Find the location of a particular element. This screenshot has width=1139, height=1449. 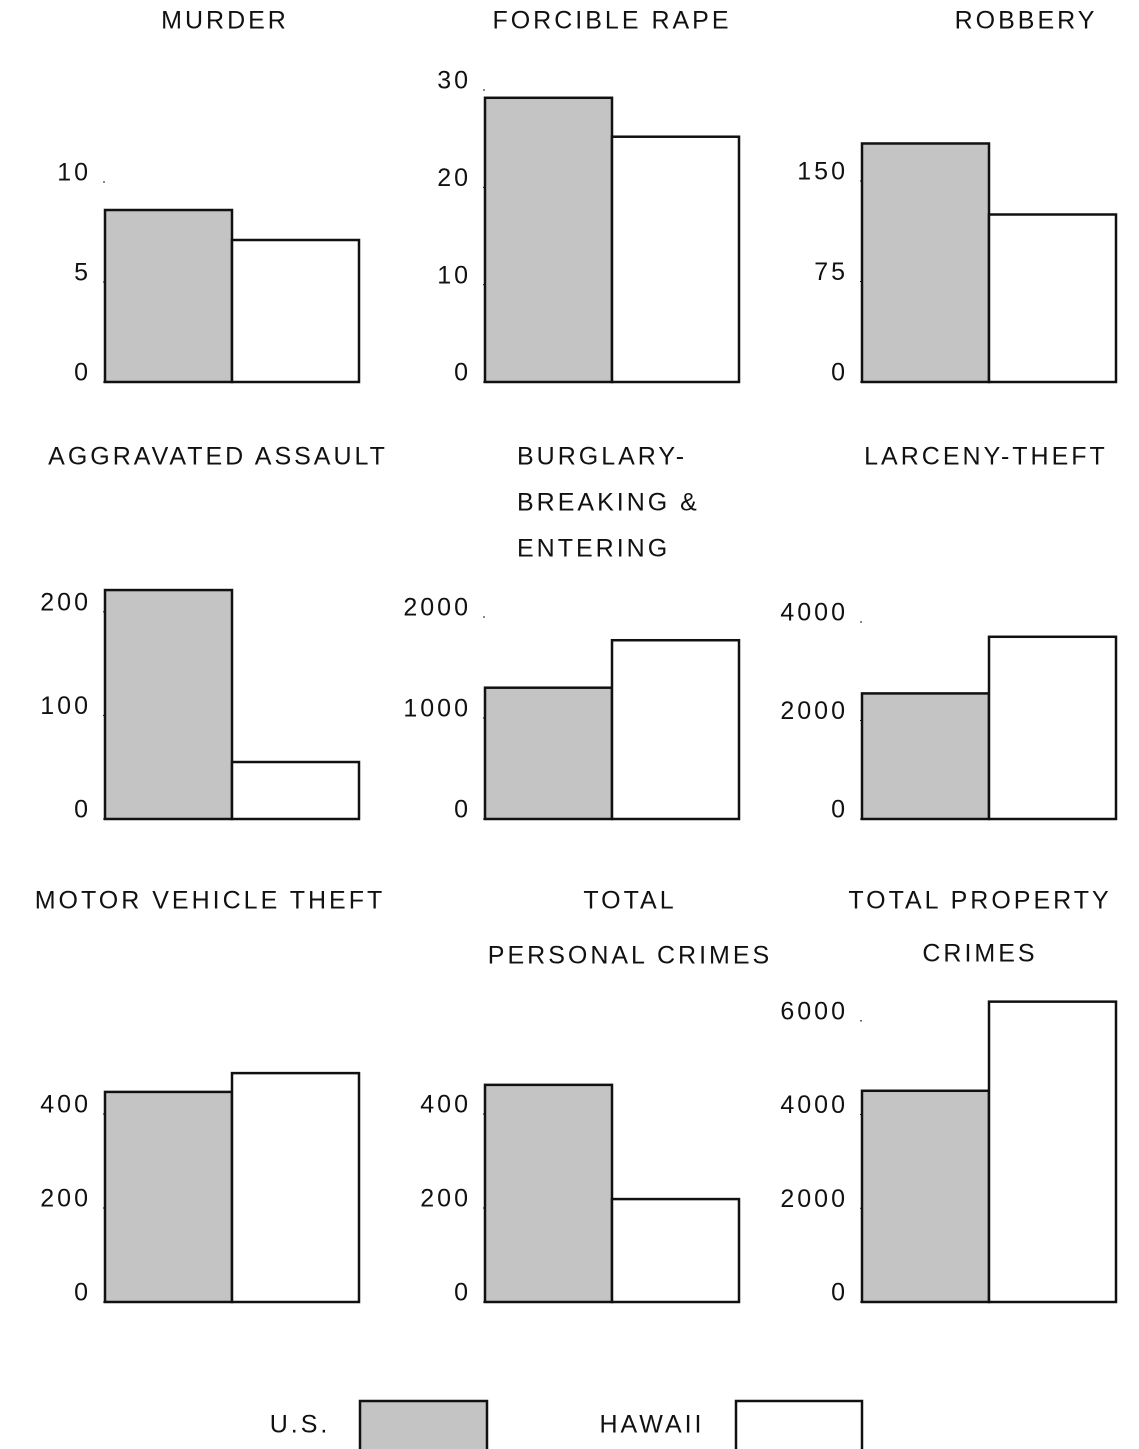

panel-title: BURGLARY- is located at coordinates (602, 457).